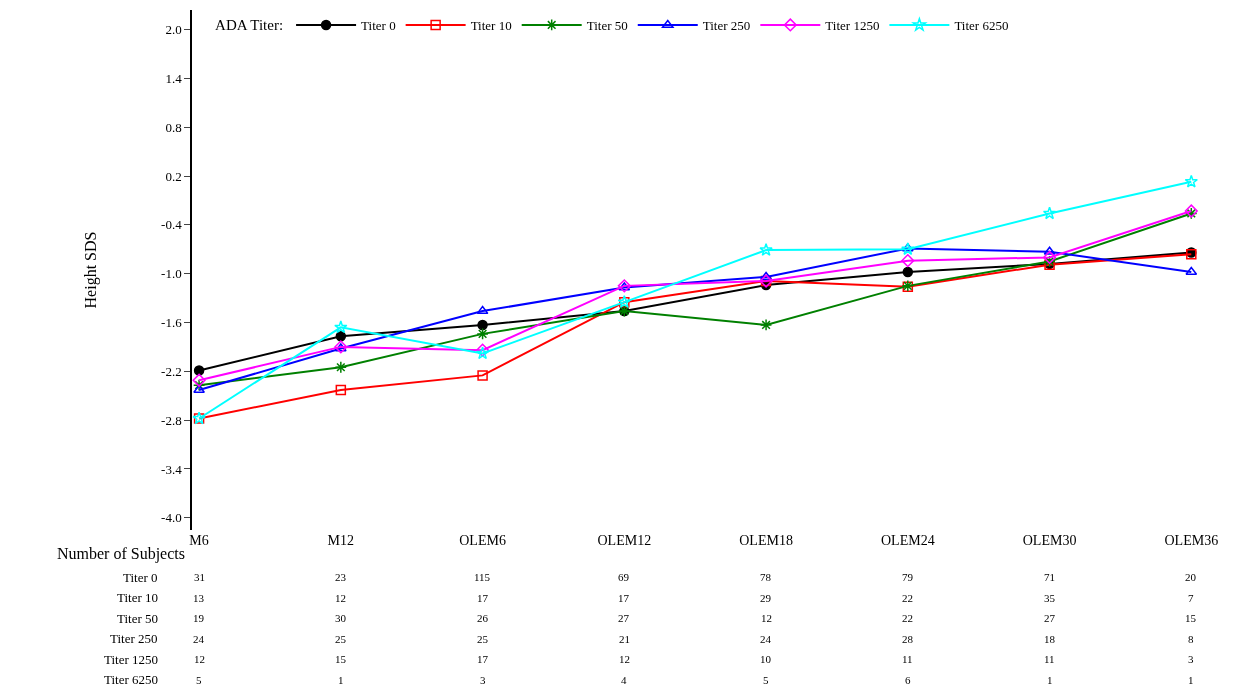 The width and height of the screenshot is (1248, 687). I want to click on text: 18, so click(1050, 639).